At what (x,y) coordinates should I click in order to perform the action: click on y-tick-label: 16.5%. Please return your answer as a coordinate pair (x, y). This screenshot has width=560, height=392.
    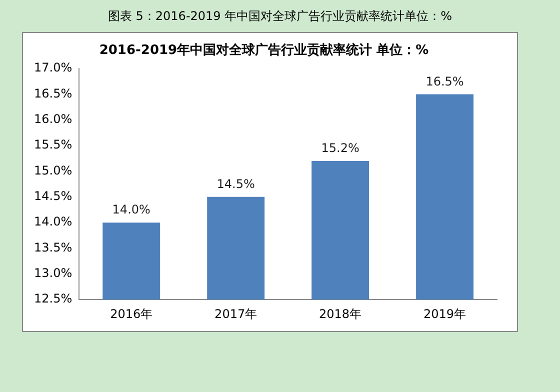
    Looking at the image, I should click on (53, 93).